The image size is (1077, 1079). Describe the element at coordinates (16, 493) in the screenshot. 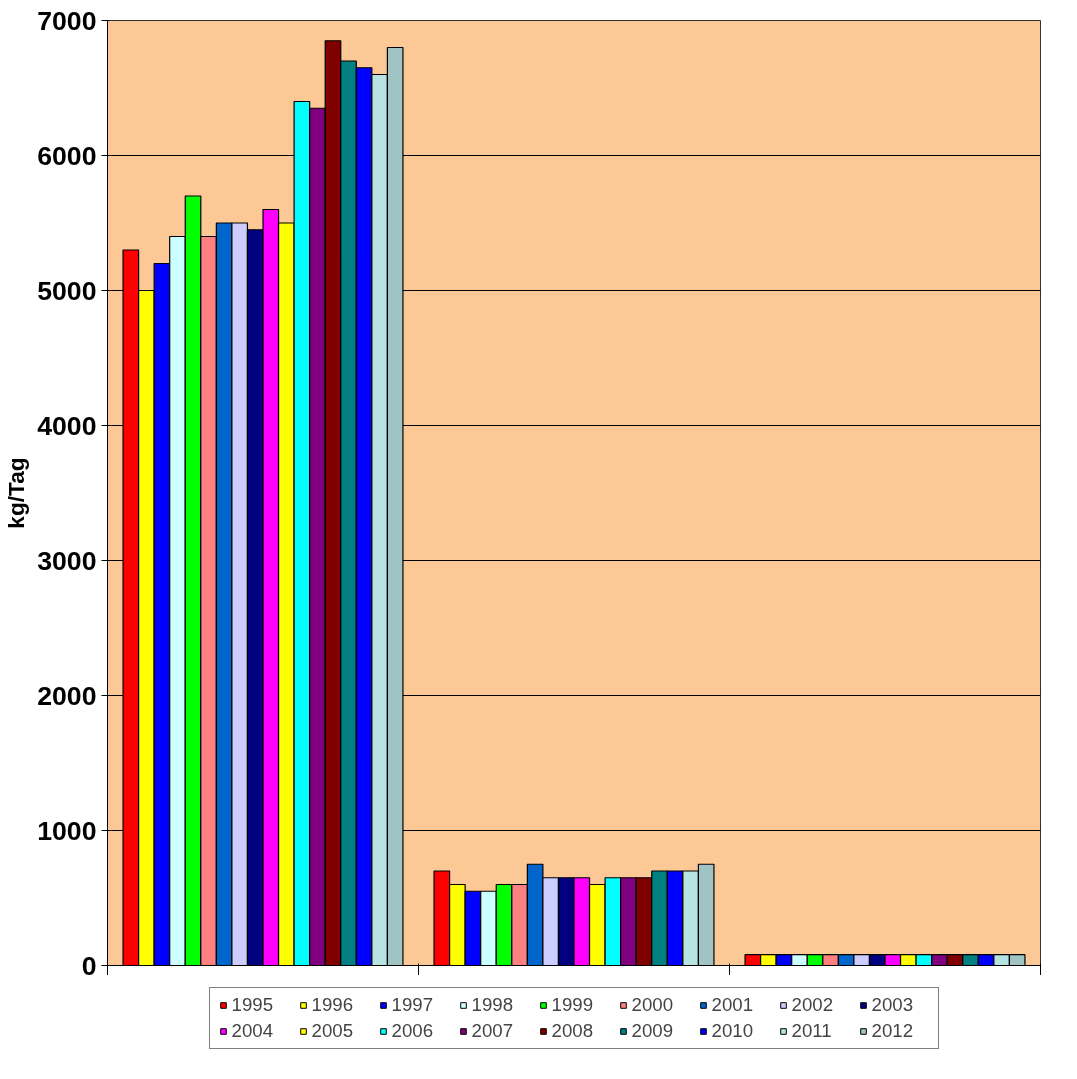

I see `y-axis-title: kg/Tag` at that location.